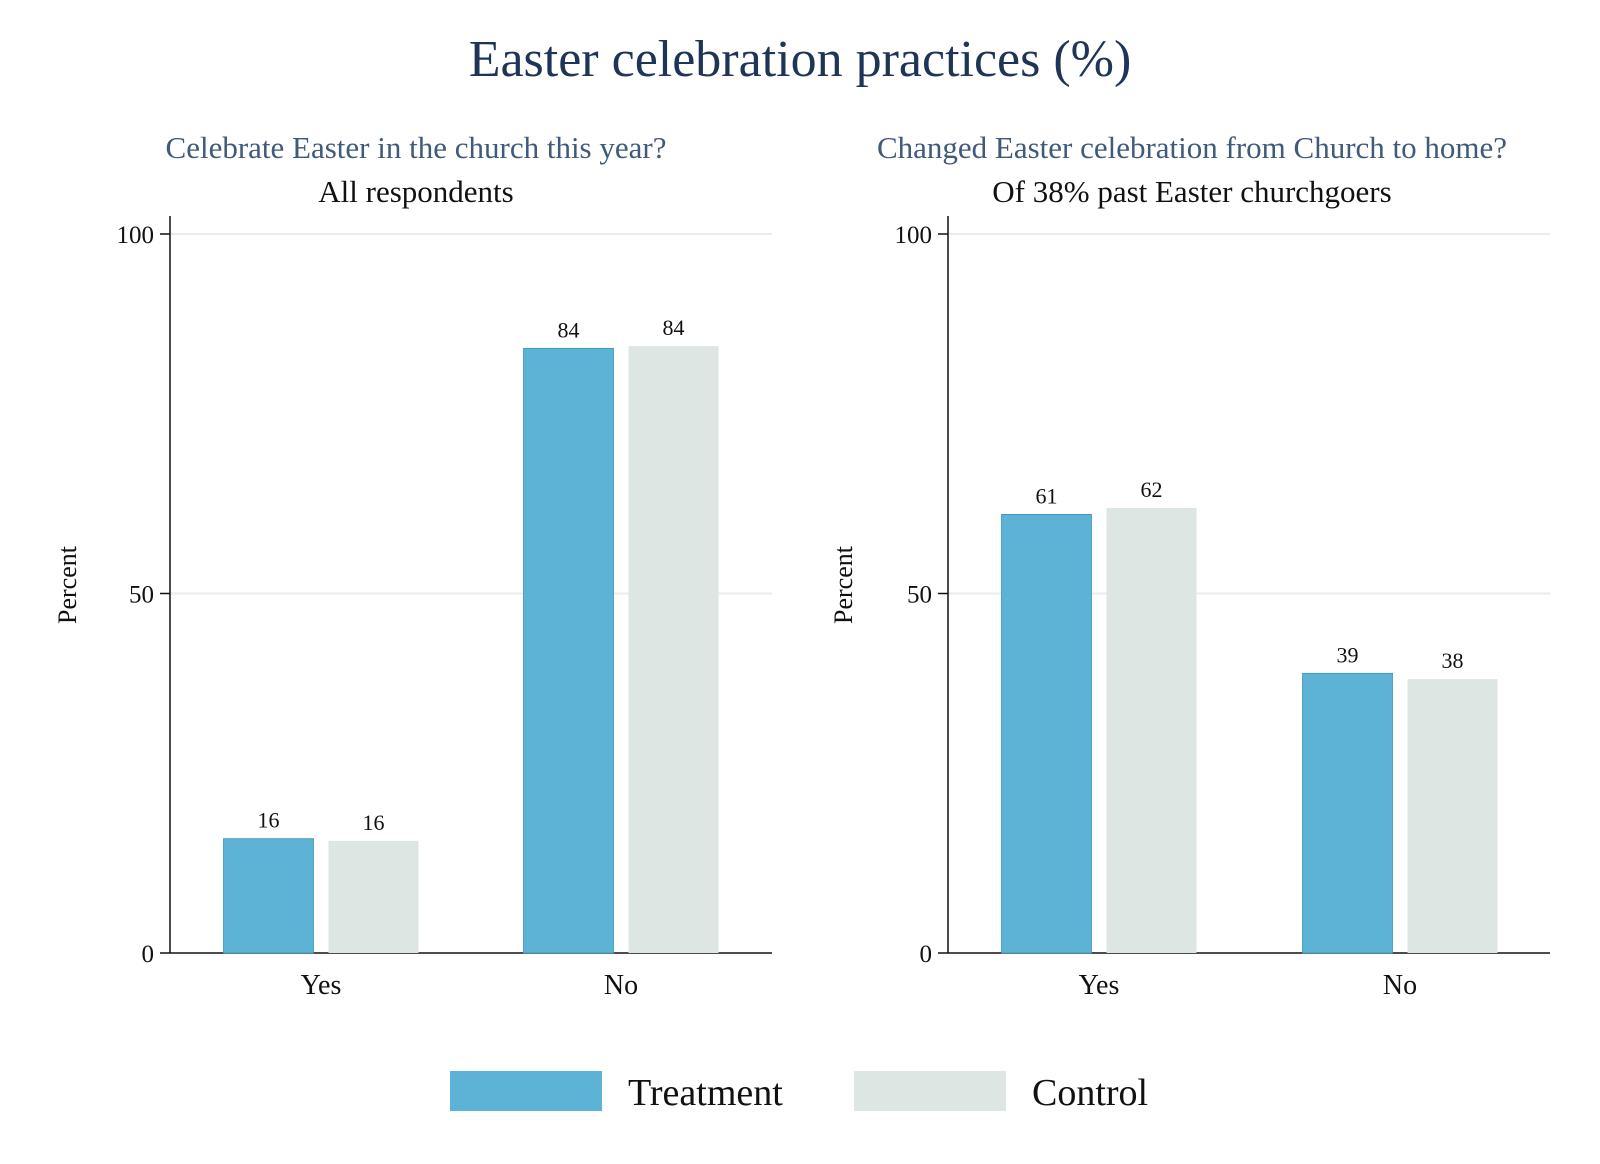 This screenshot has width=1600, height=1164. Describe the element at coordinates (705, 1093) in the screenshot. I see `legend-label-treatment: Treatment` at that location.